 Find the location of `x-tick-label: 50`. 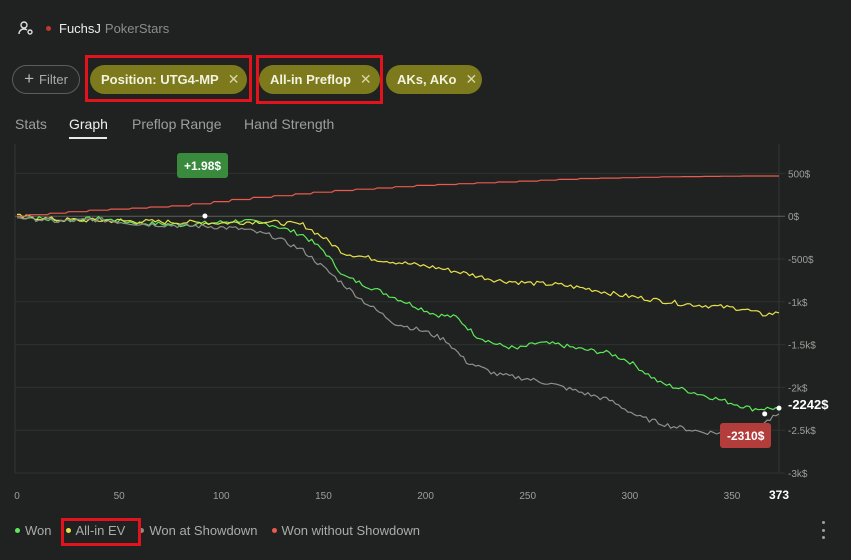

x-tick-label: 50 is located at coordinates (120, 496).